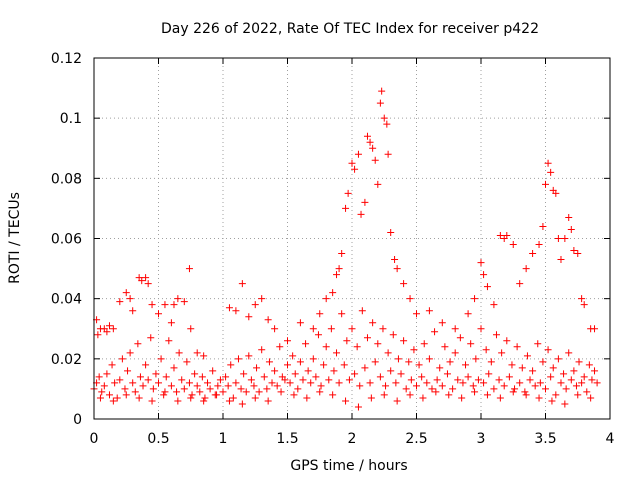 Image resolution: width=640 pixels, height=480 pixels. What do you see at coordinates (348, 466) in the screenshot?
I see `x-axis-label: GPS time / hours` at bounding box center [348, 466].